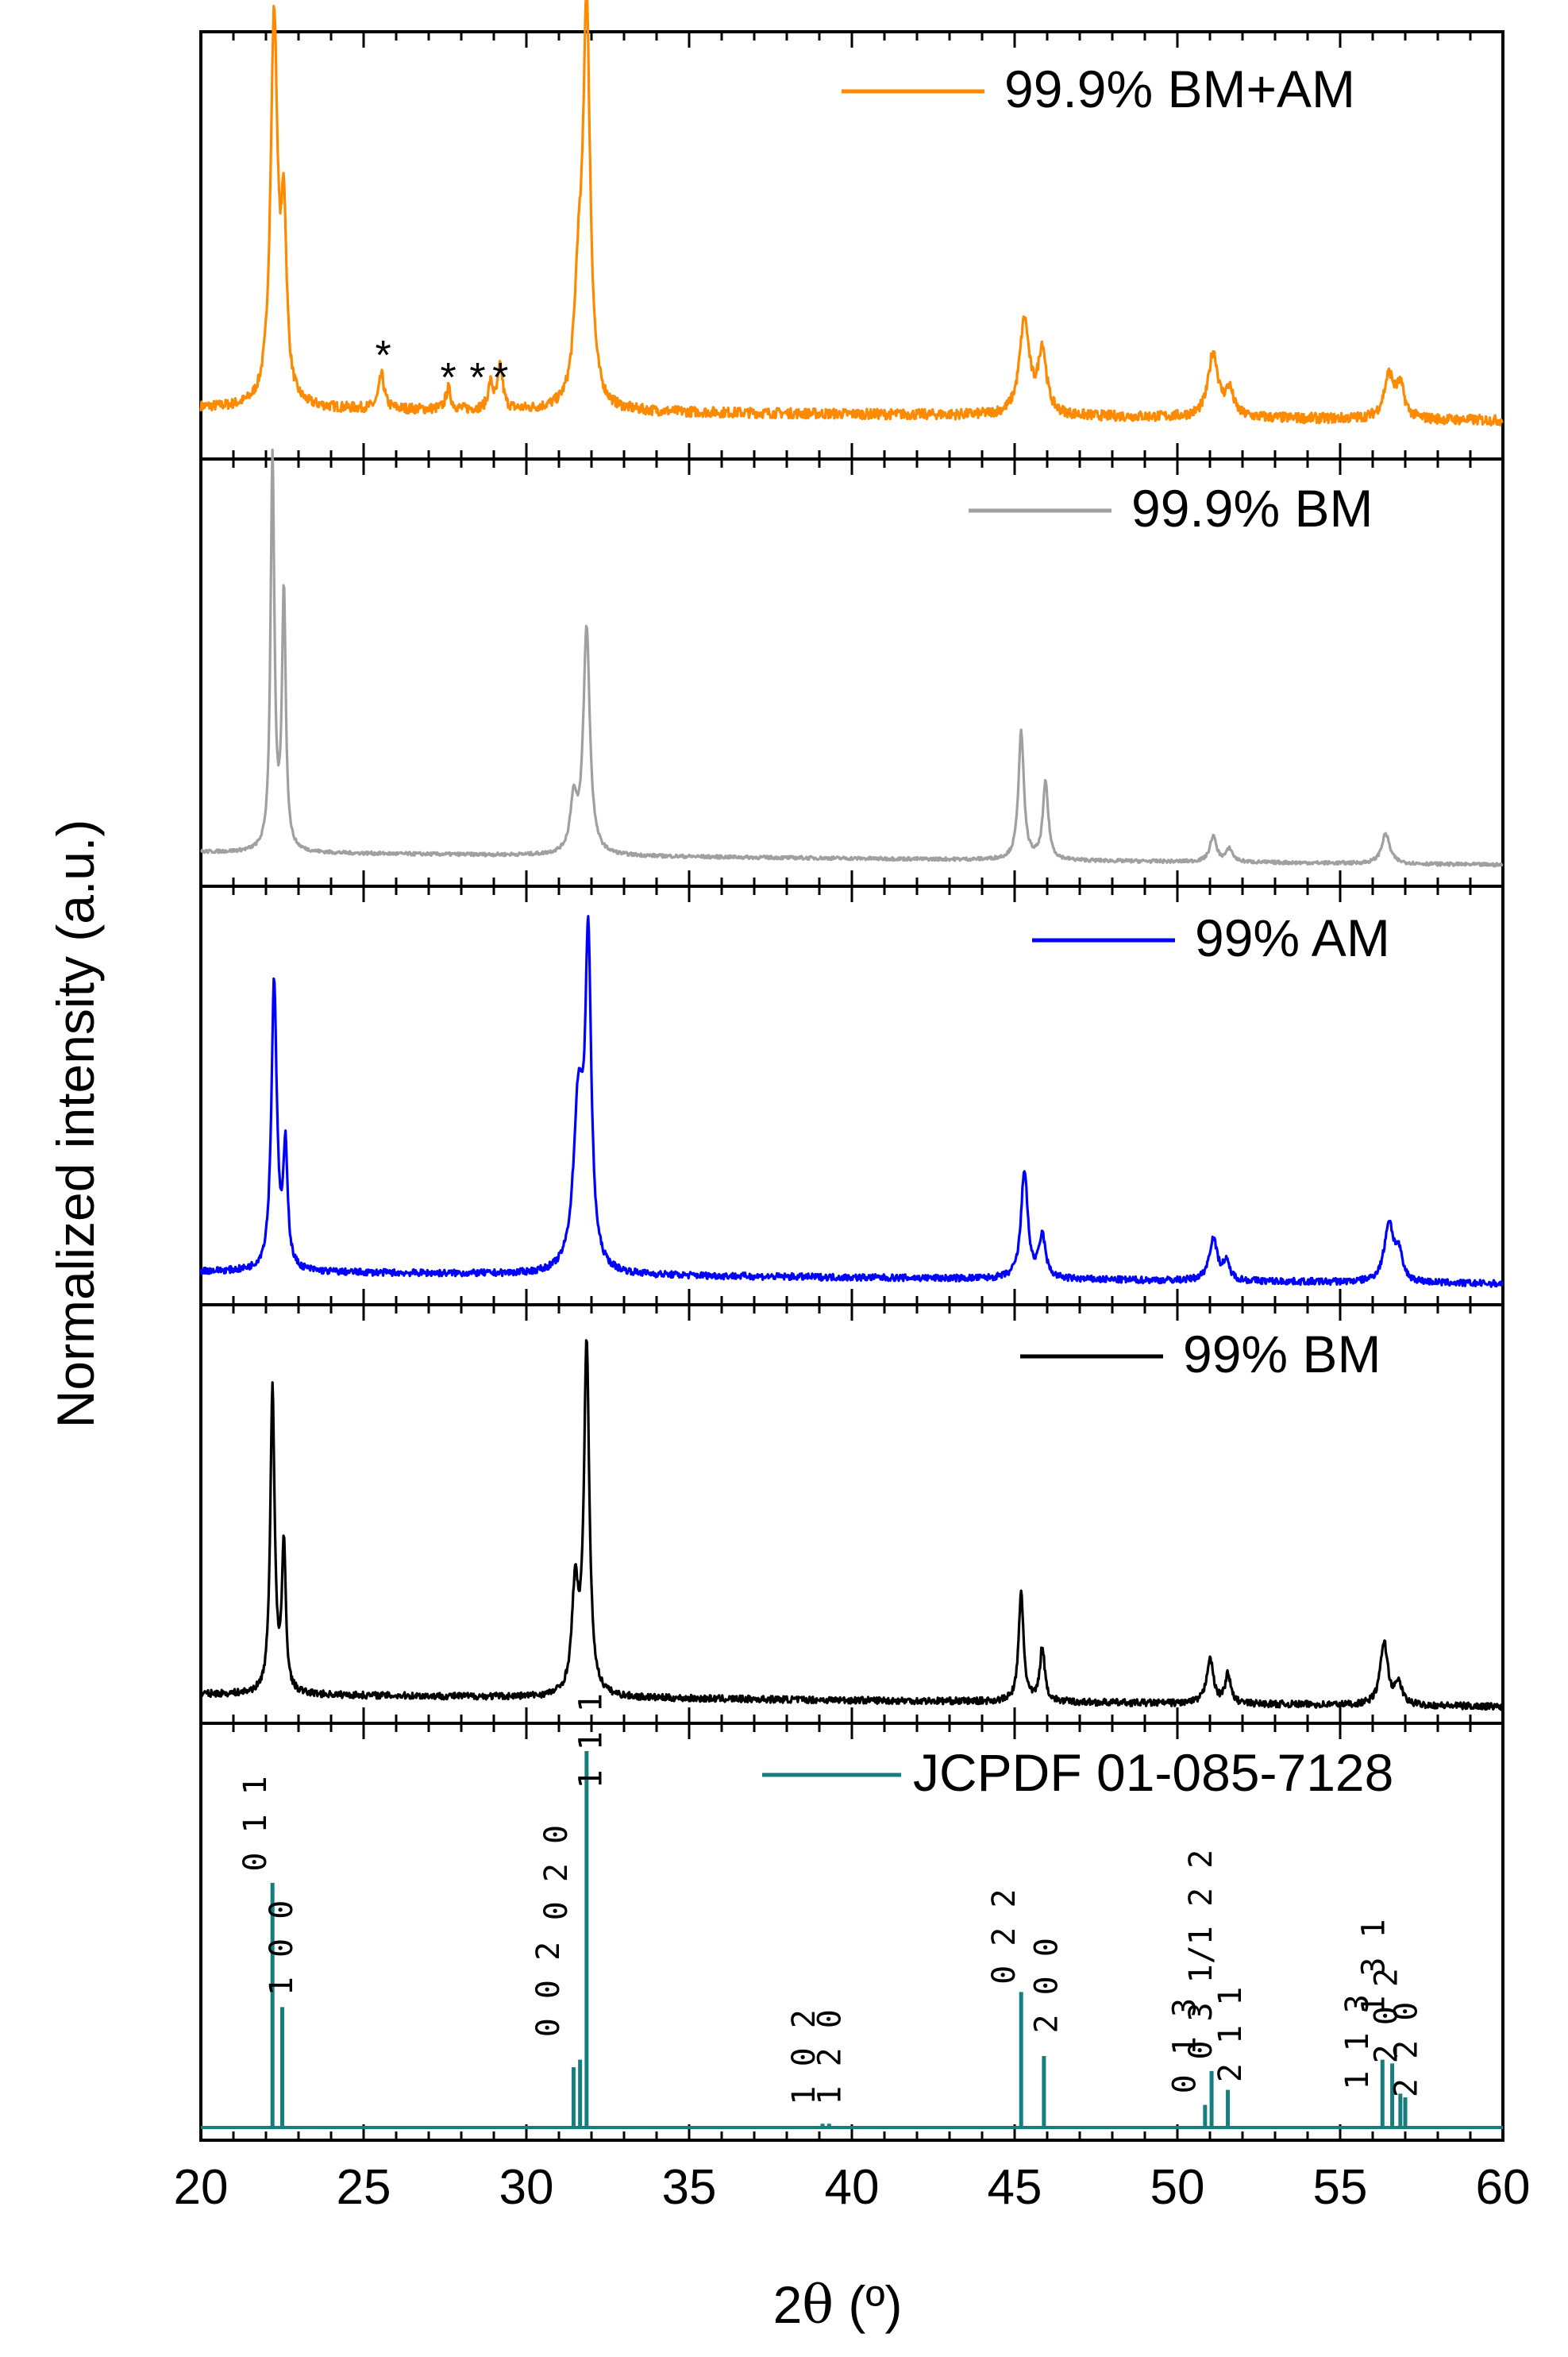 Image resolution: width=1568 pixels, height=2357 pixels. I want to click on legend-label-2: 99.9% BM, so click(1252, 509).